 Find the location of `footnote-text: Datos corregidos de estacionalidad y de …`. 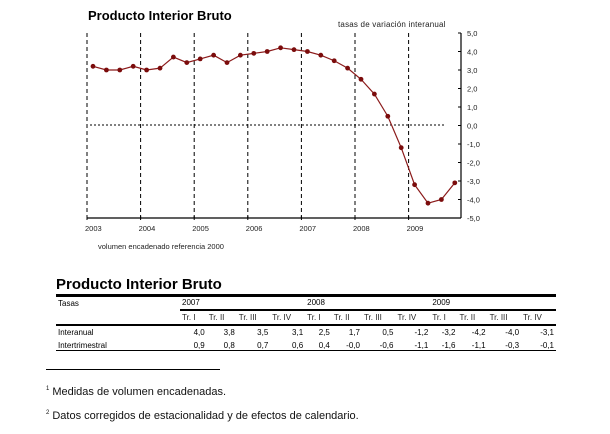

footnote-text: Datos corregidos de estacionalidad y de … is located at coordinates (205, 416).